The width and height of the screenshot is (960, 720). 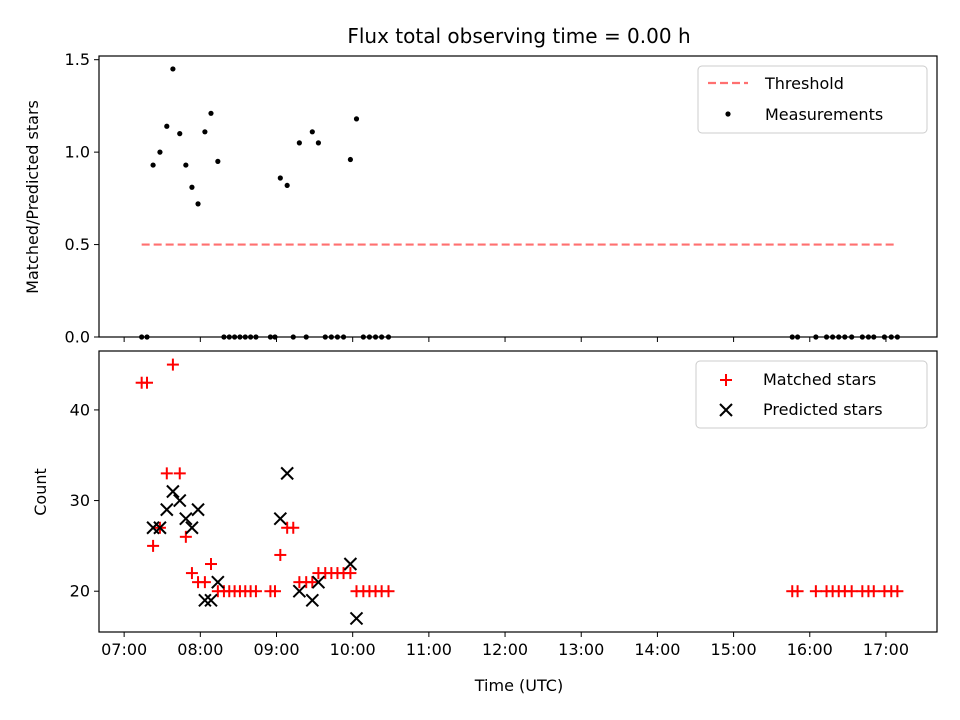 I want to click on bottom-legend-box, so click(x=811, y=394).